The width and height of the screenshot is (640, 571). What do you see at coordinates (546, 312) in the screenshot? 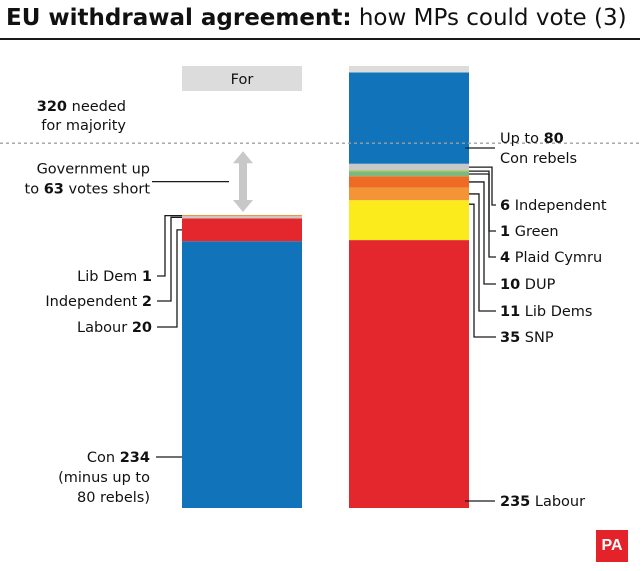
I see `label-against-lib-dems: 11 Lib Dems` at bounding box center [546, 312].